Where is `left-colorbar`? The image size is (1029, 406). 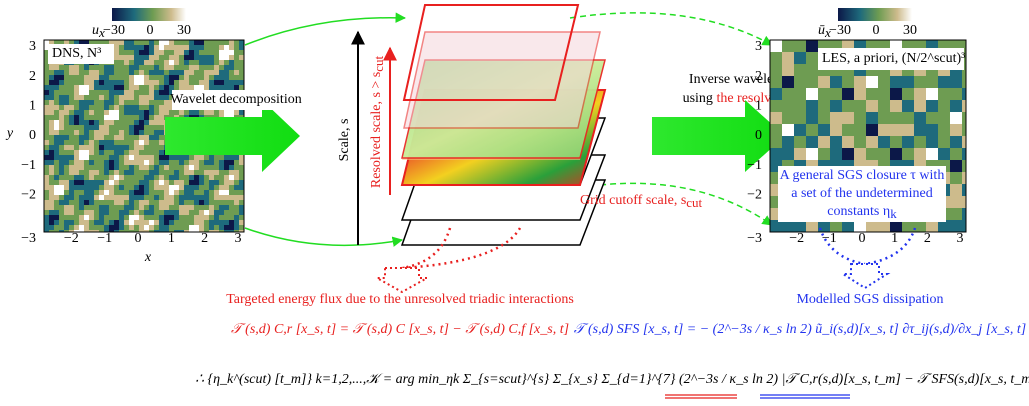
left-colorbar is located at coordinates (149, 14).